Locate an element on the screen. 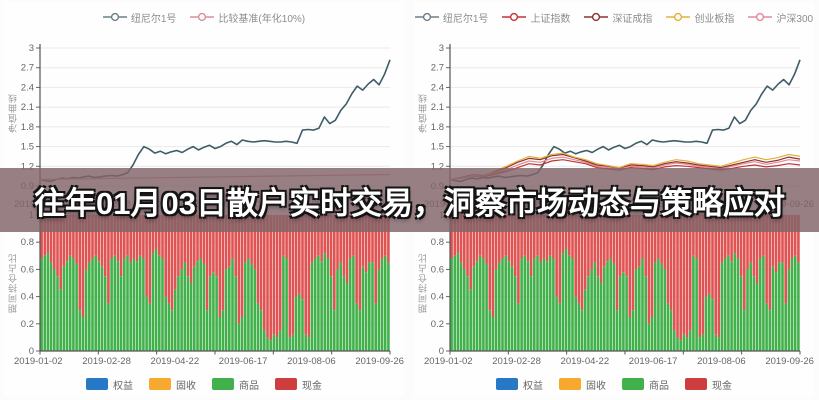 The height and width of the screenshot is (400, 819). top-legend-item: 沪深300 is located at coordinates (780, 17).